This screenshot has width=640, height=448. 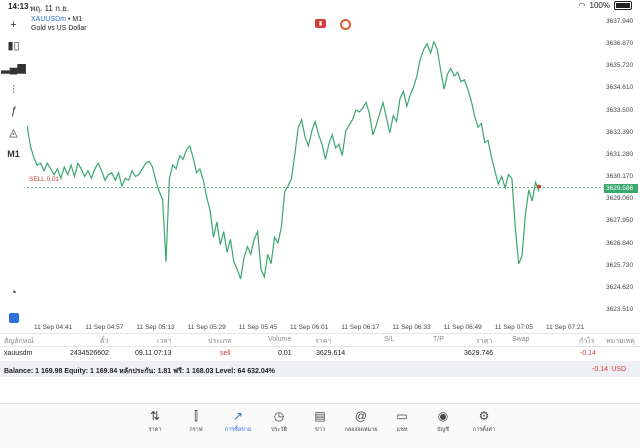 What do you see at coordinates (620, 66) in the screenshot?
I see `price-tick: 3635.720` at bounding box center [620, 66].